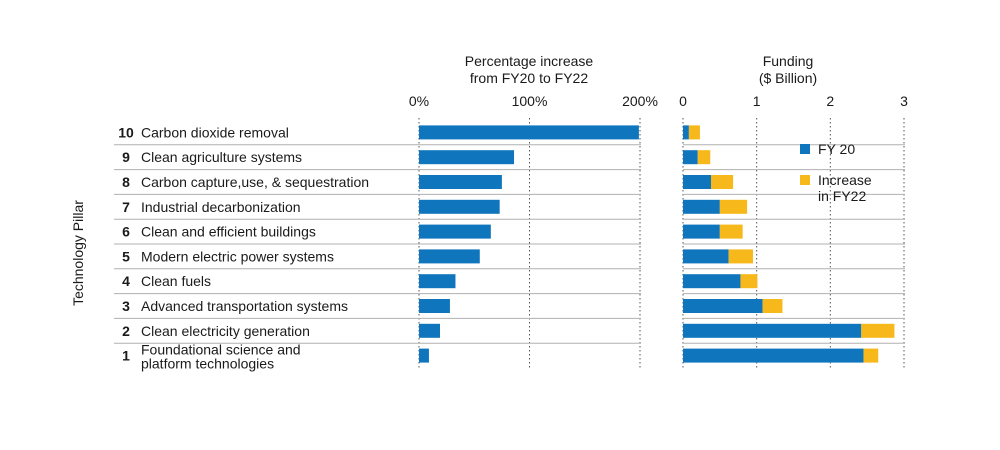 The image size is (1000, 450). I want to click on tick-labels: 0% 100% 200% 0 1 2 3, so click(658, 101).